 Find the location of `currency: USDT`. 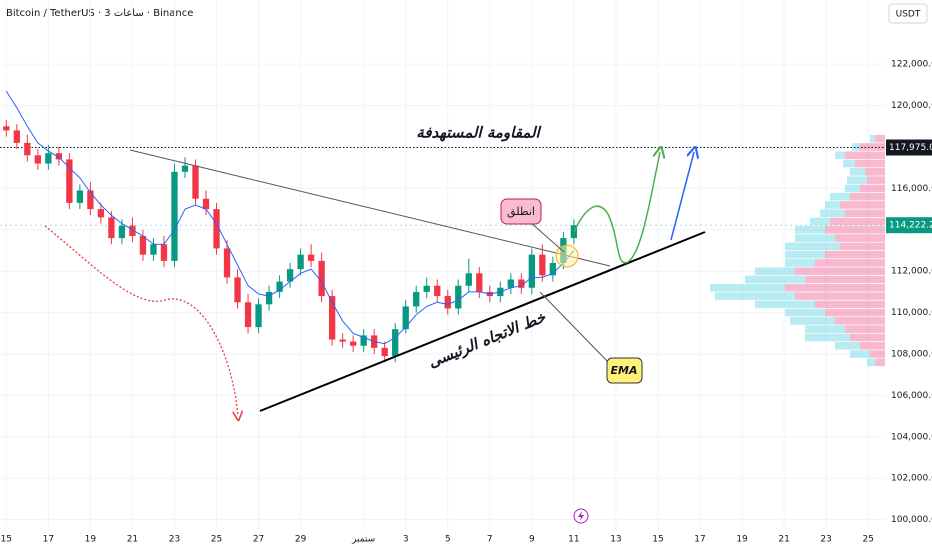

currency: USDT is located at coordinates (908, 15).